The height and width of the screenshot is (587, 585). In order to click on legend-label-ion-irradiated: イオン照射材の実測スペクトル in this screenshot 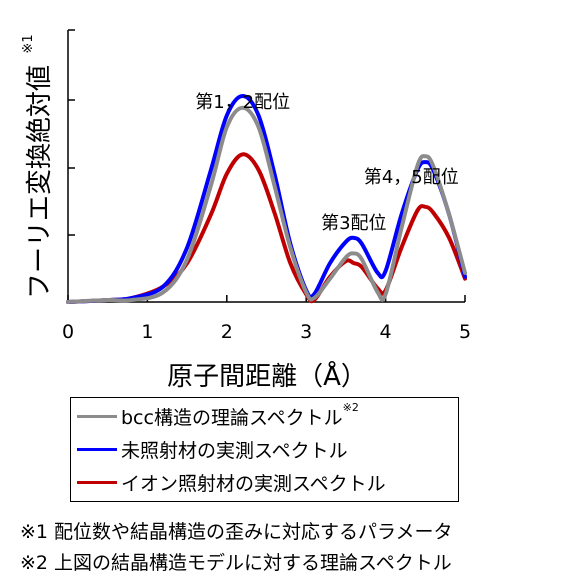, I will do `click(253, 483)`.